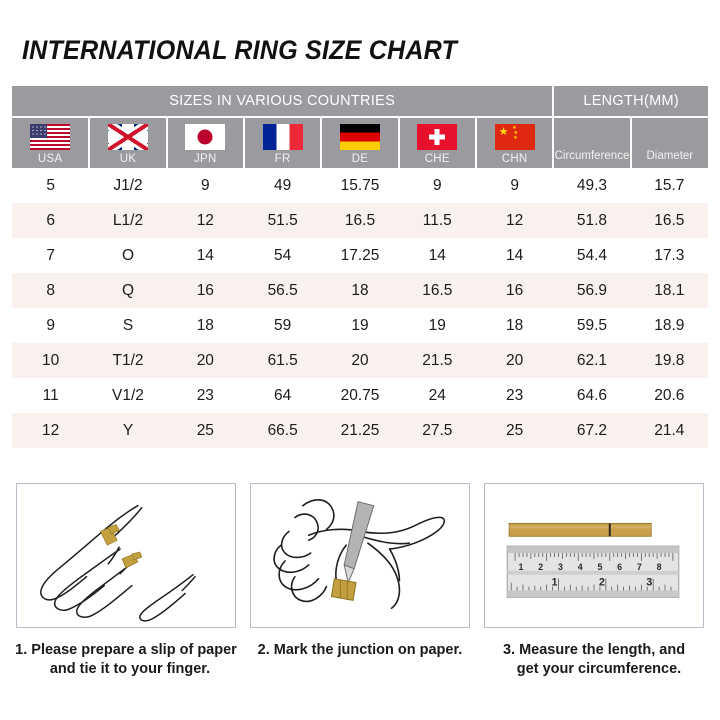  What do you see at coordinates (50, 255) in the screenshot?
I see `cell-usa: 7` at bounding box center [50, 255].